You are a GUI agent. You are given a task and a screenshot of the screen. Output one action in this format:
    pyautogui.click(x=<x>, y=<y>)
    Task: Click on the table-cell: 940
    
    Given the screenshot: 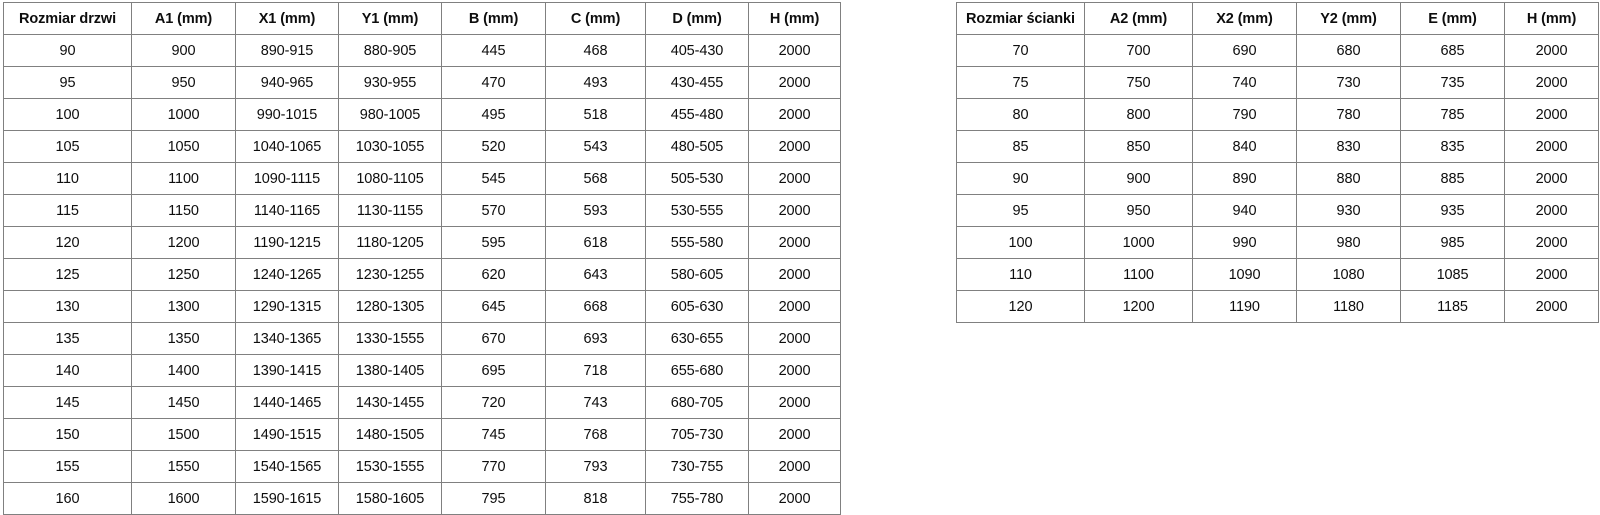 What is the action you would take?
    pyautogui.click(x=1244, y=210)
    